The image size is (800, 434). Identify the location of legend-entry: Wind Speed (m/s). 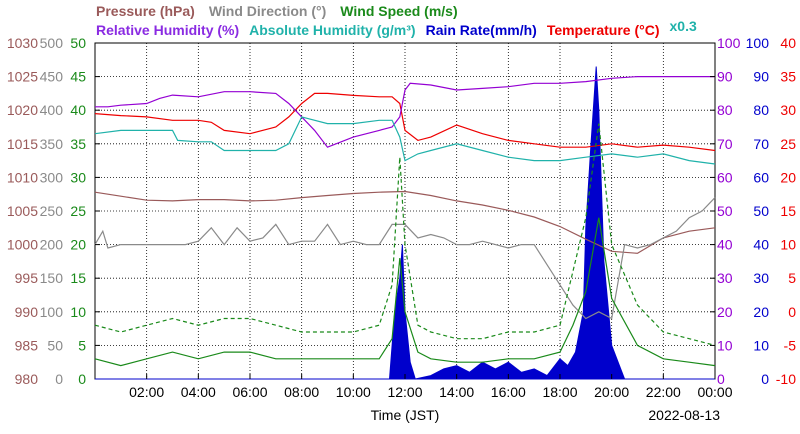
(398, 11).